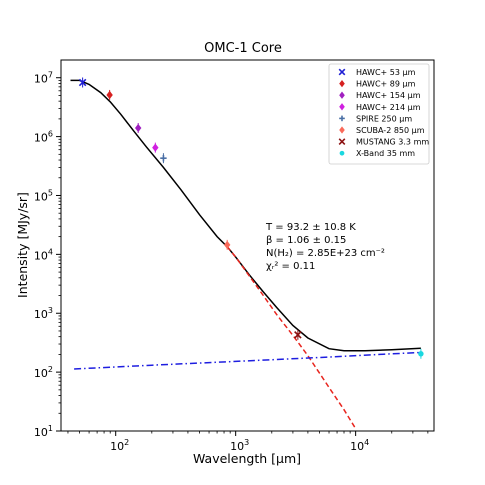 This screenshot has width=485, height=485. Describe the element at coordinates (291, 337) in the screenshot. I see `model-curve-dashed` at that location.